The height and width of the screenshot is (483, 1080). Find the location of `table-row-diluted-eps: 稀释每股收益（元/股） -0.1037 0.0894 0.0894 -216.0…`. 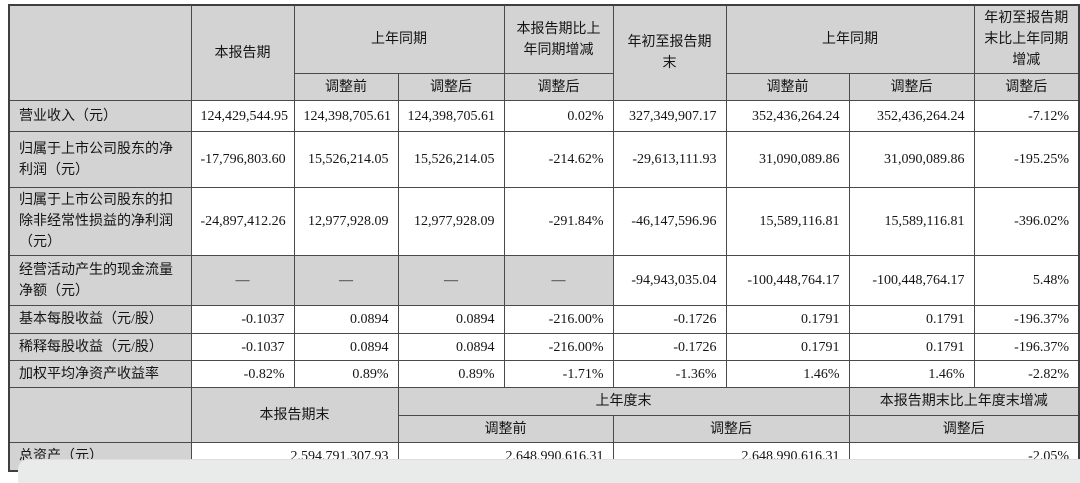

table-row-diluted-eps: 稀释每股收益（元/股） -0.1037 0.0894 0.0894 -216.0… is located at coordinates (544, 347).